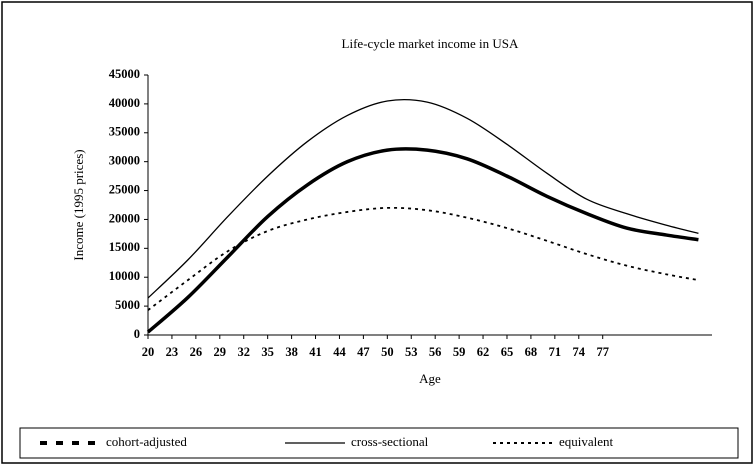 The height and width of the screenshot is (466, 755). Describe the element at coordinates (602, 352) in the screenshot. I see `x-tick-label: 77` at that location.